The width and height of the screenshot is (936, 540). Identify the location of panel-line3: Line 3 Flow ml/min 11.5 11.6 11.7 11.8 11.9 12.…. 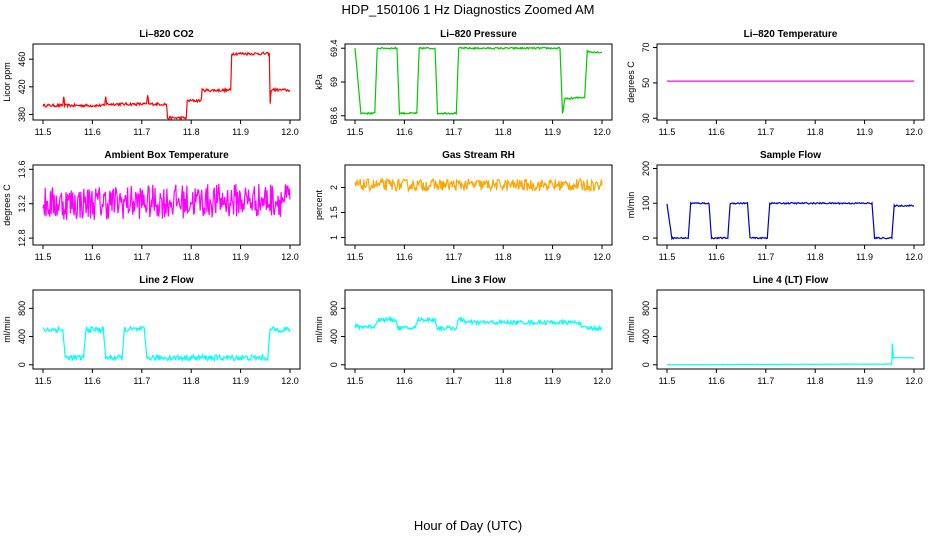
(463, 330).